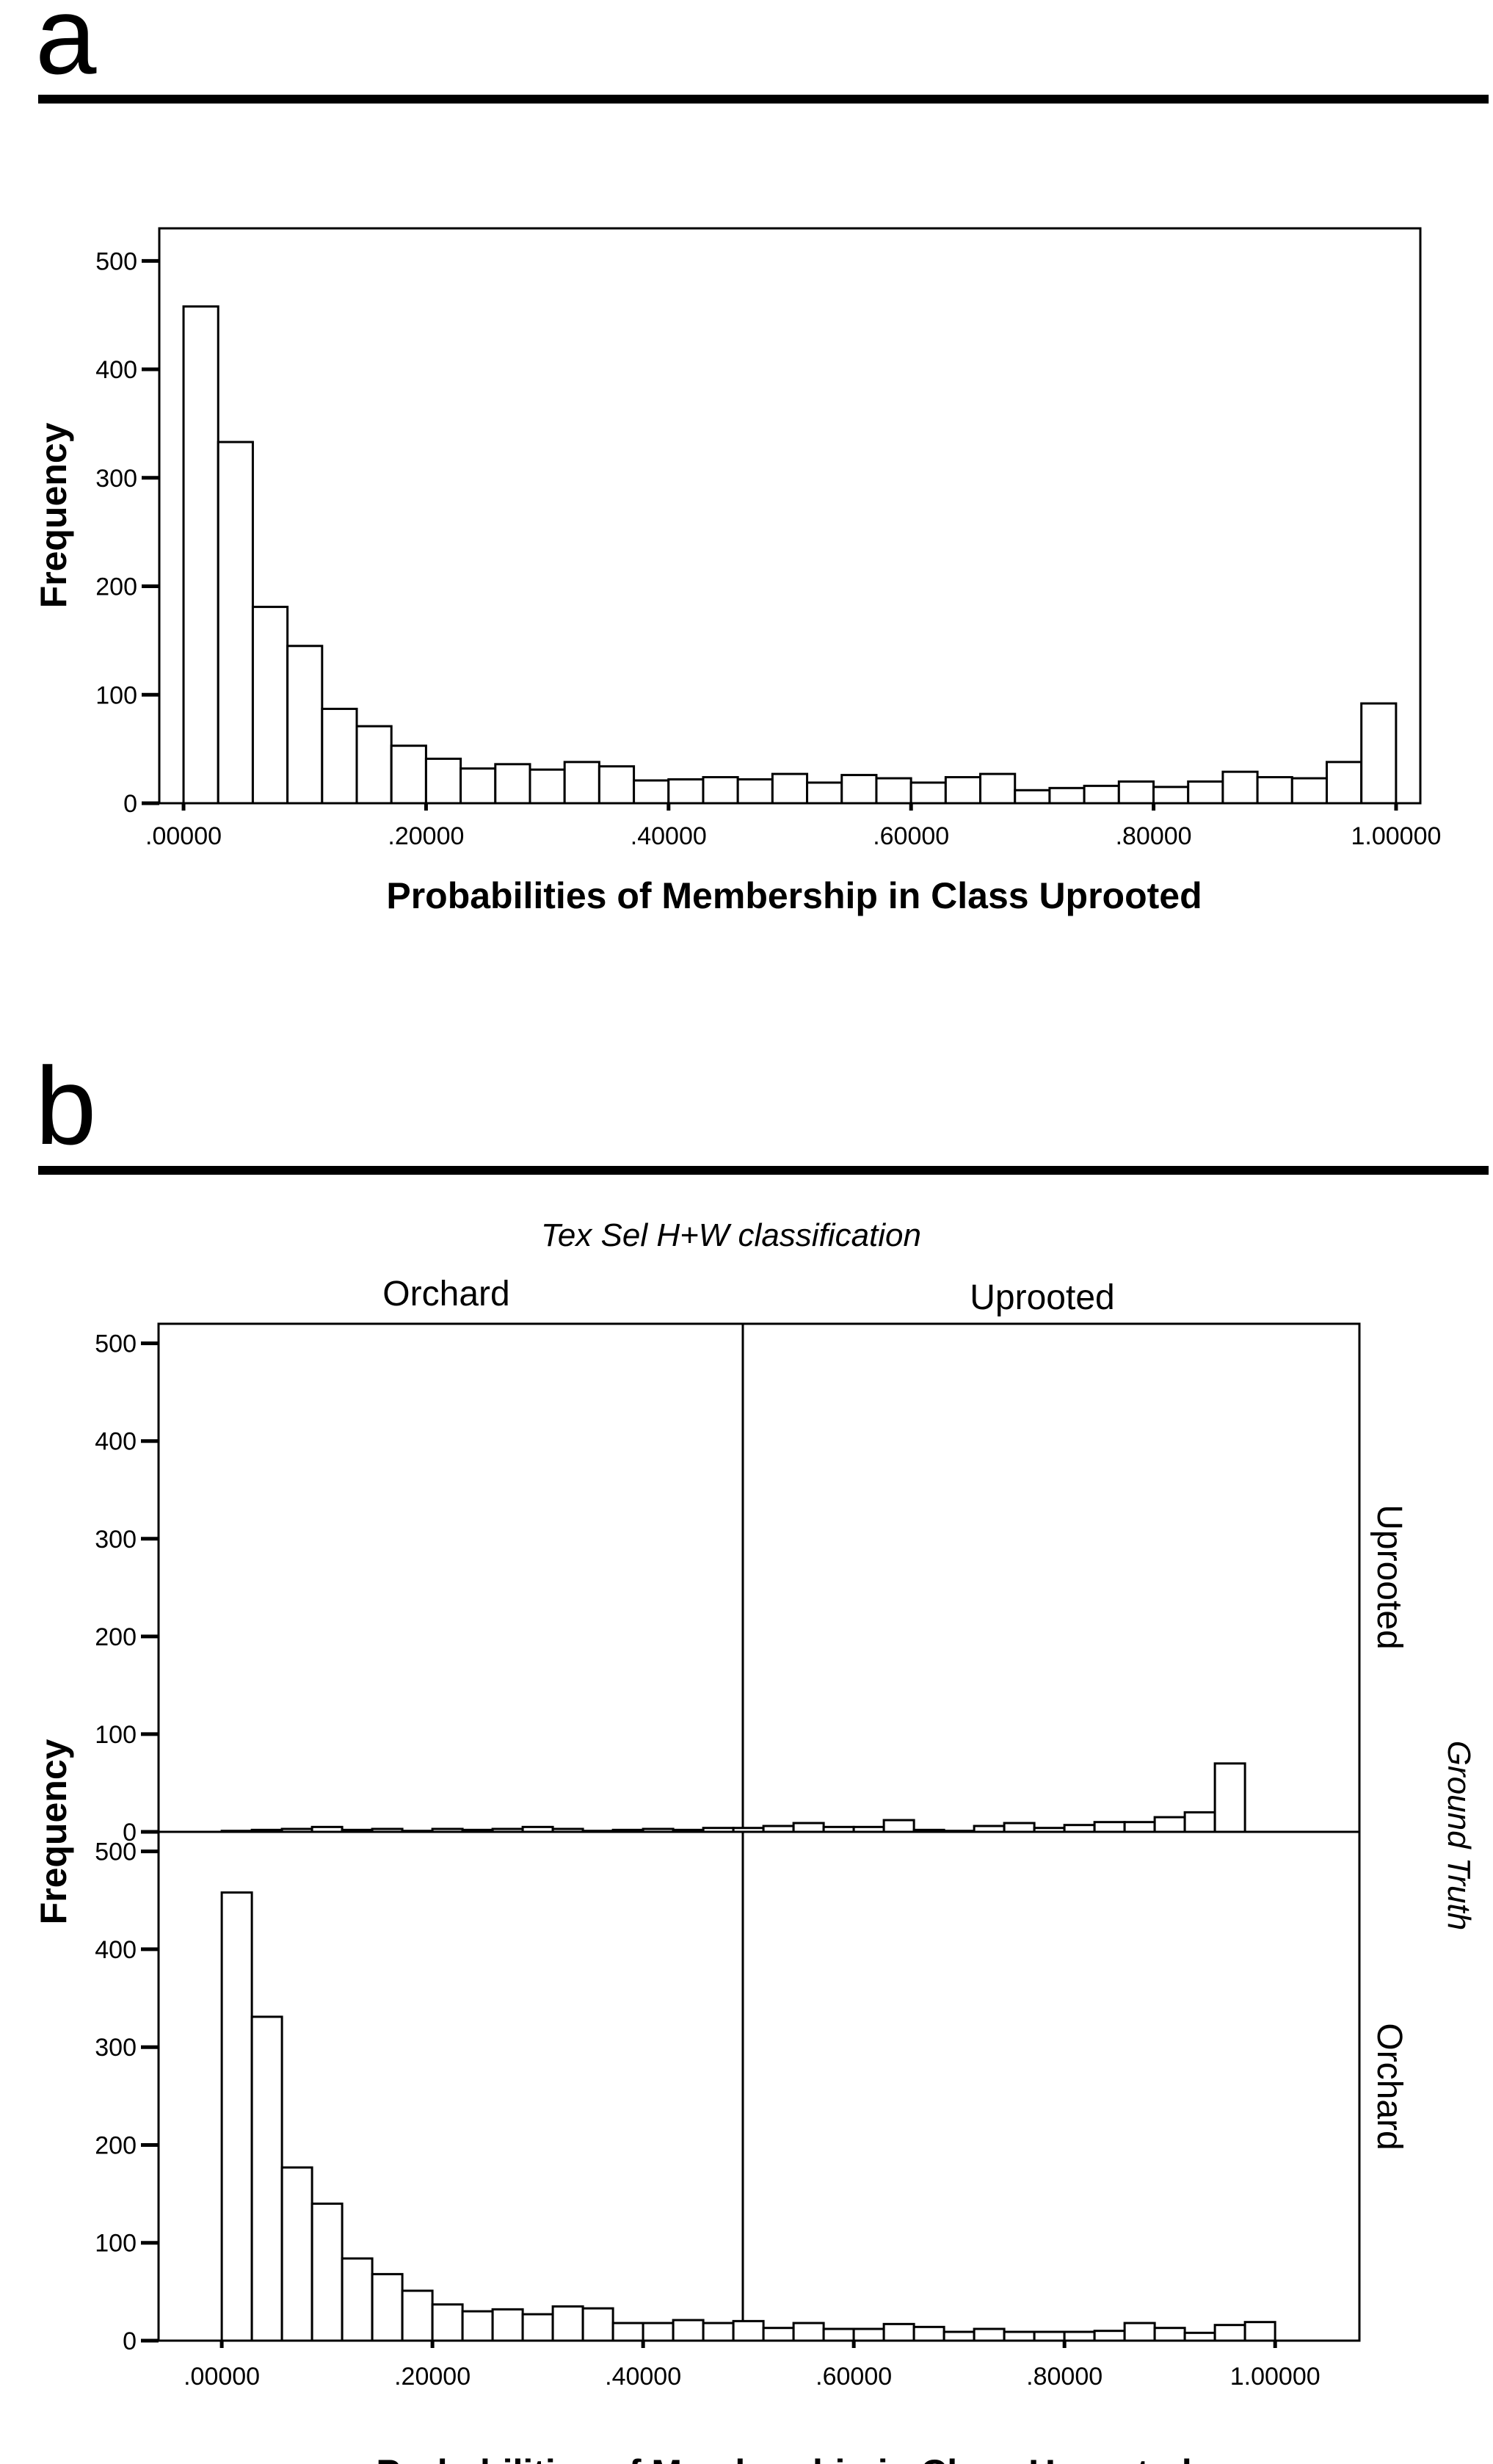 The image size is (1493, 2464). Describe the element at coordinates (748, 2116) in the screenshot. I see `panel-b-orchard-row-bars` at that location.